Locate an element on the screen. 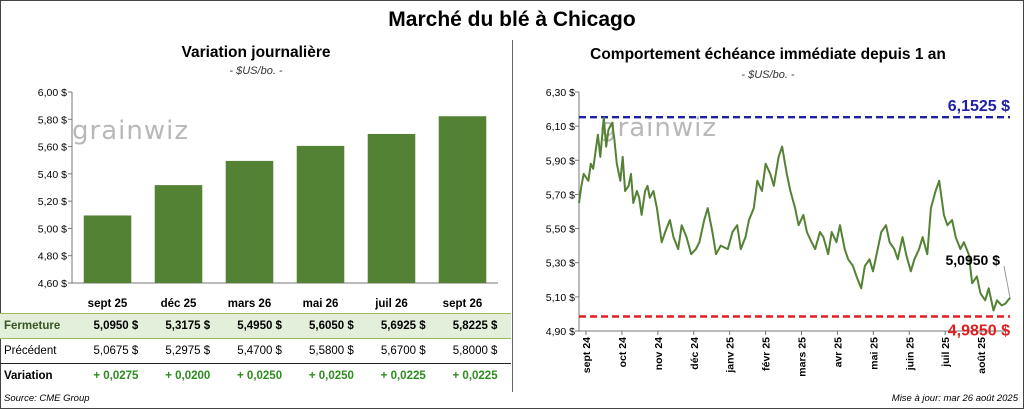 The image size is (1024, 409). table-cell: 5,8225 $ is located at coordinates (475, 326).